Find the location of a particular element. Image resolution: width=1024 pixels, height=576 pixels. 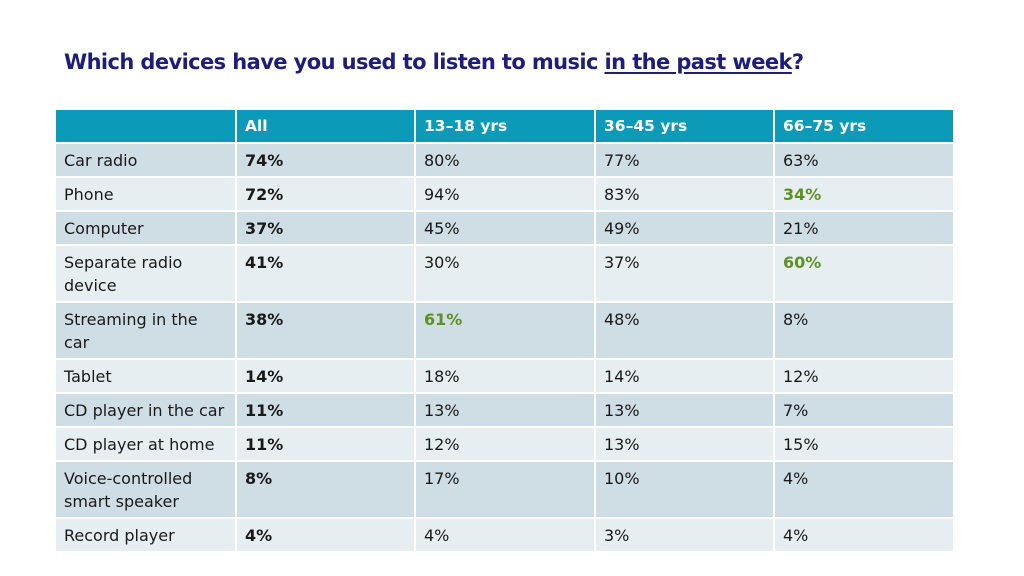

cell-all: 4% is located at coordinates (326, 534).